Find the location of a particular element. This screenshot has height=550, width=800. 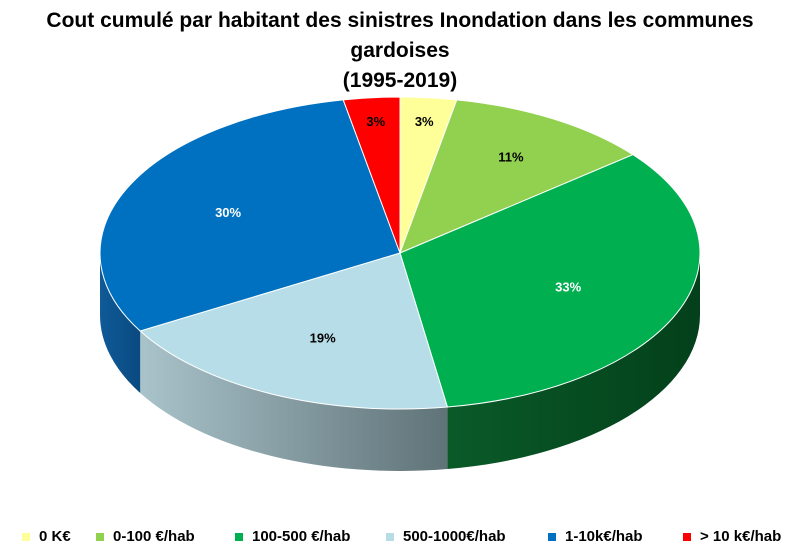

legend-item-2: 100-500 €/hab is located at coordinates (292, 536).